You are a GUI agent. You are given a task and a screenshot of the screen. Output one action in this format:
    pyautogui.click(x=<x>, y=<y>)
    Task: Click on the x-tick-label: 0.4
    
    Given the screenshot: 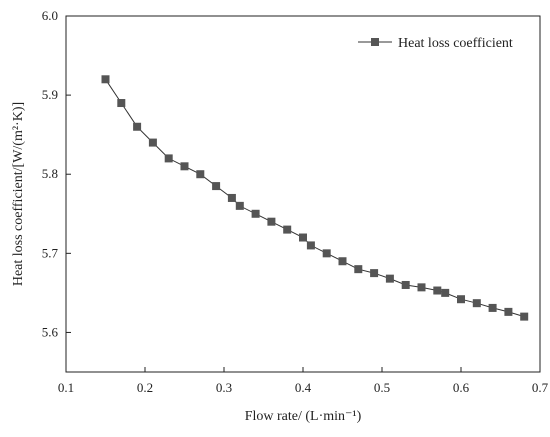 What is the action you would take?
    pyautogui.click(x=303, y=387)
    